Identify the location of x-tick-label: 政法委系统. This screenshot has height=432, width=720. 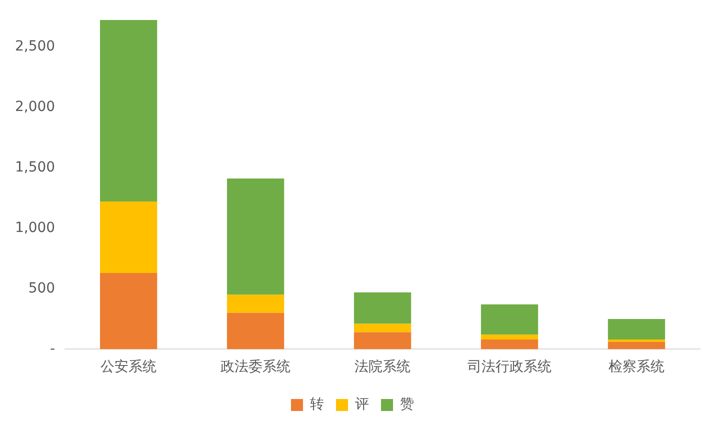
(255, 367).